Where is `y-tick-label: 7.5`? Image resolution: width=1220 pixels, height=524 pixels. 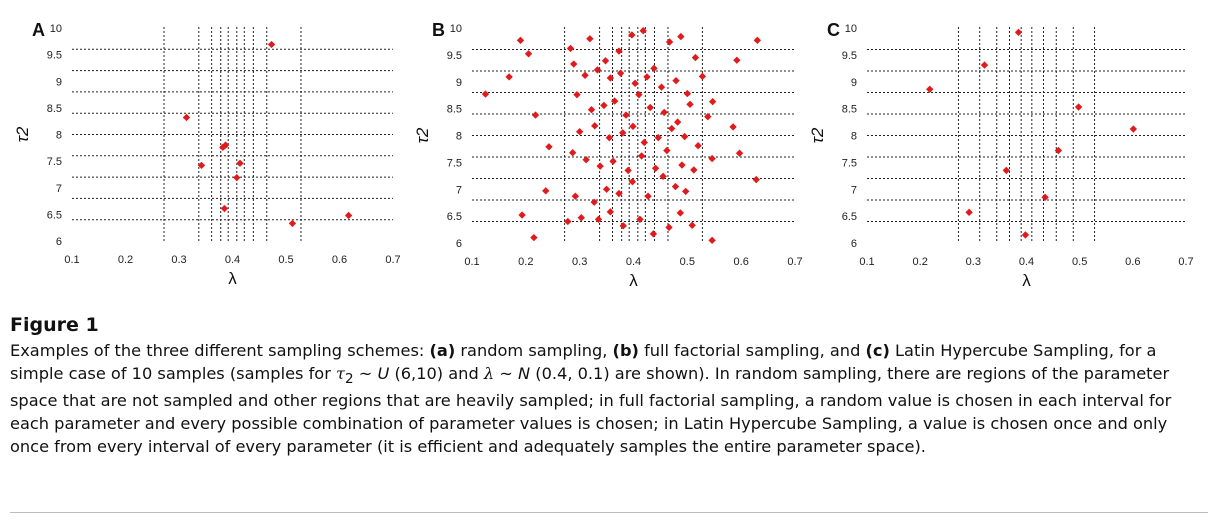
y-tick-label: 7.5 is located at coordinates (54, 162).